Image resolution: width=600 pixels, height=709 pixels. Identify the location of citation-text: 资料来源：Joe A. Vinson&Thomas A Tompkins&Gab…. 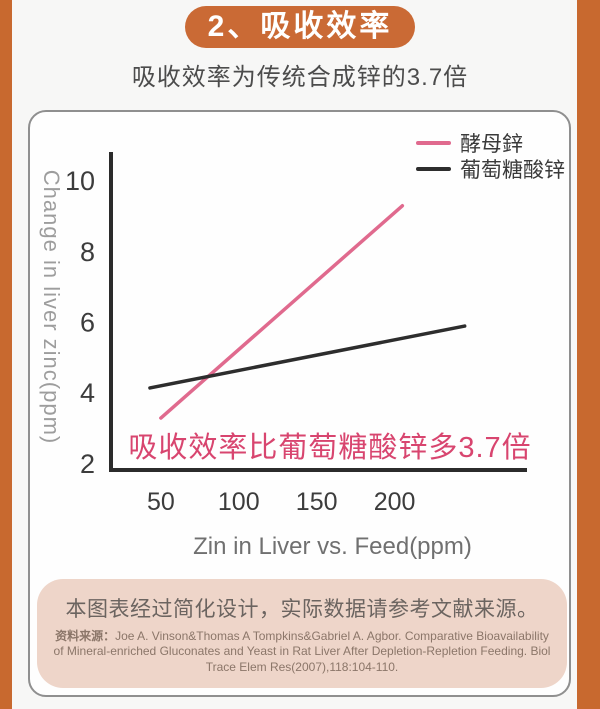
(302, 652).